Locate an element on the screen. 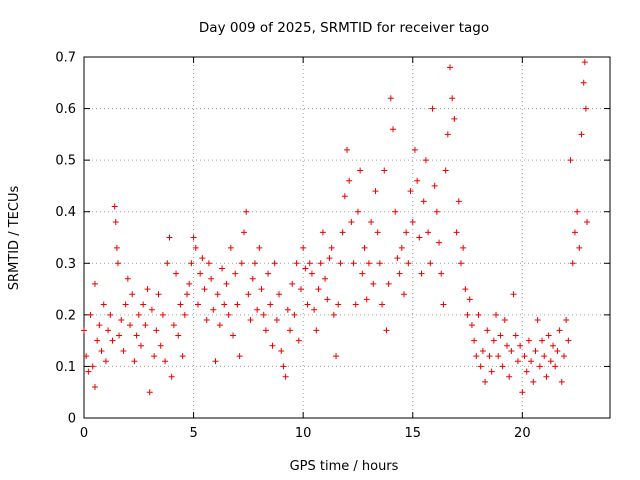  y-axis-label: SRMTID / TECUs is located at coordinates (14, 238).